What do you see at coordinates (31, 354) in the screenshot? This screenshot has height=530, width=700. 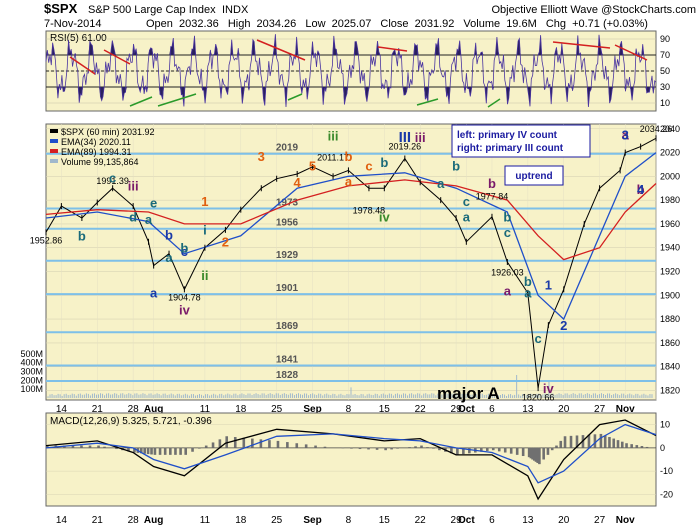 I see `volume-tick-label: 500M` at bounding box center [31, 354].